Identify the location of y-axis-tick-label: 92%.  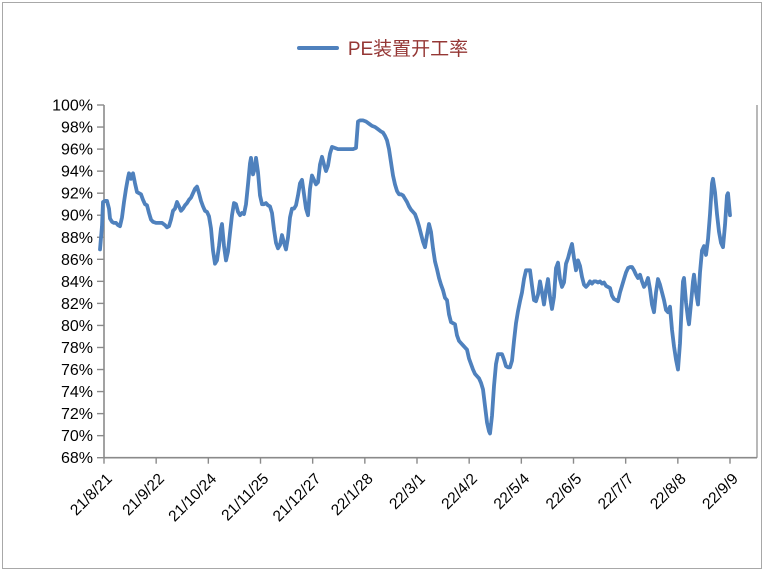
(77, 194).